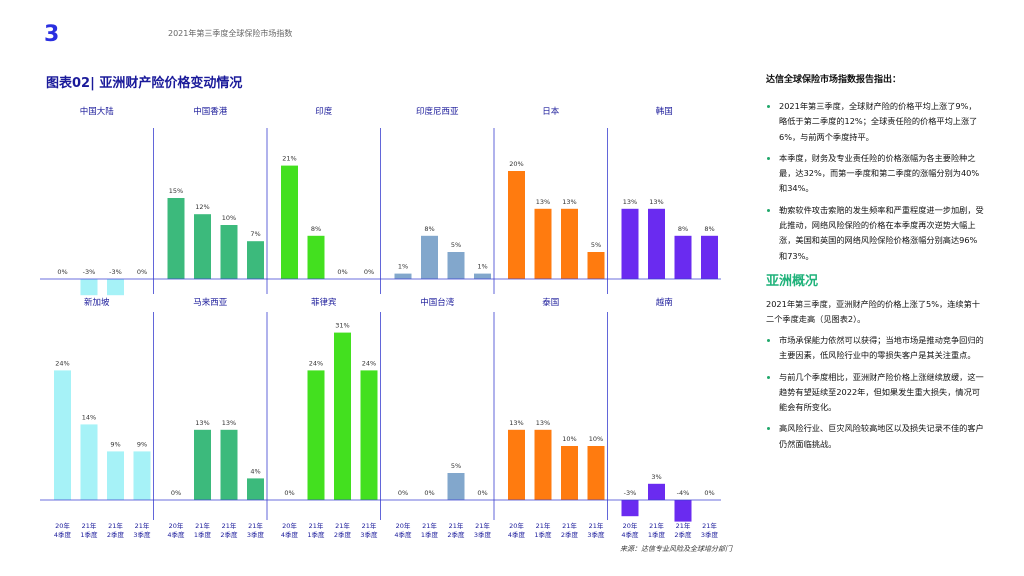 The width and height of the screenshot is (1024, 576). Describe the element at coordinates (516, 164) in the screenshot. I see `data-label: 20%` at that location.